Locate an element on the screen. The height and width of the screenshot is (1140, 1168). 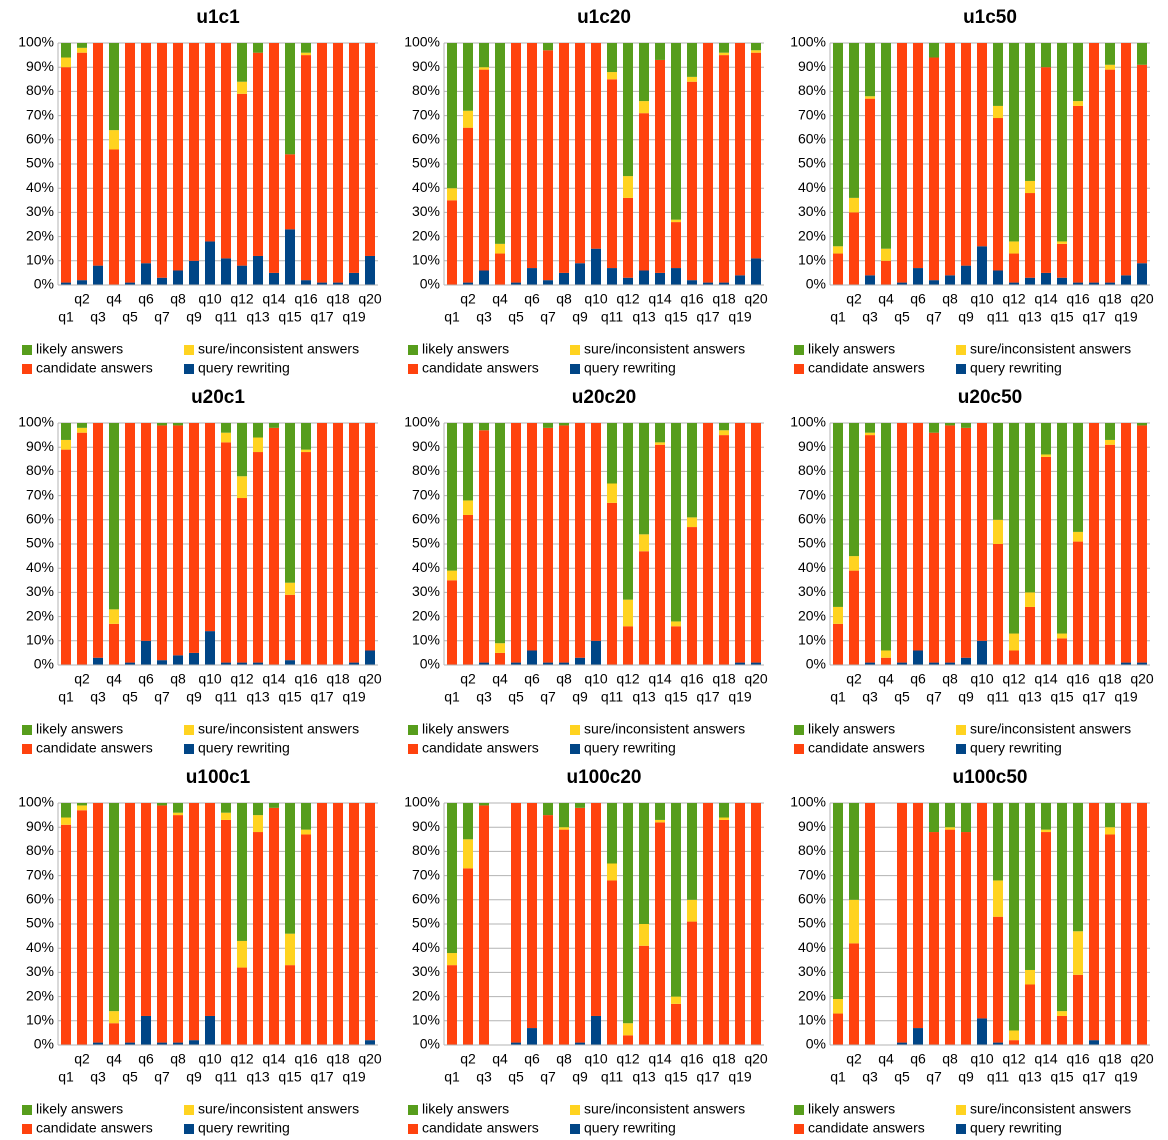
x-tick-label: q12 is located at coordinates (242, 679).